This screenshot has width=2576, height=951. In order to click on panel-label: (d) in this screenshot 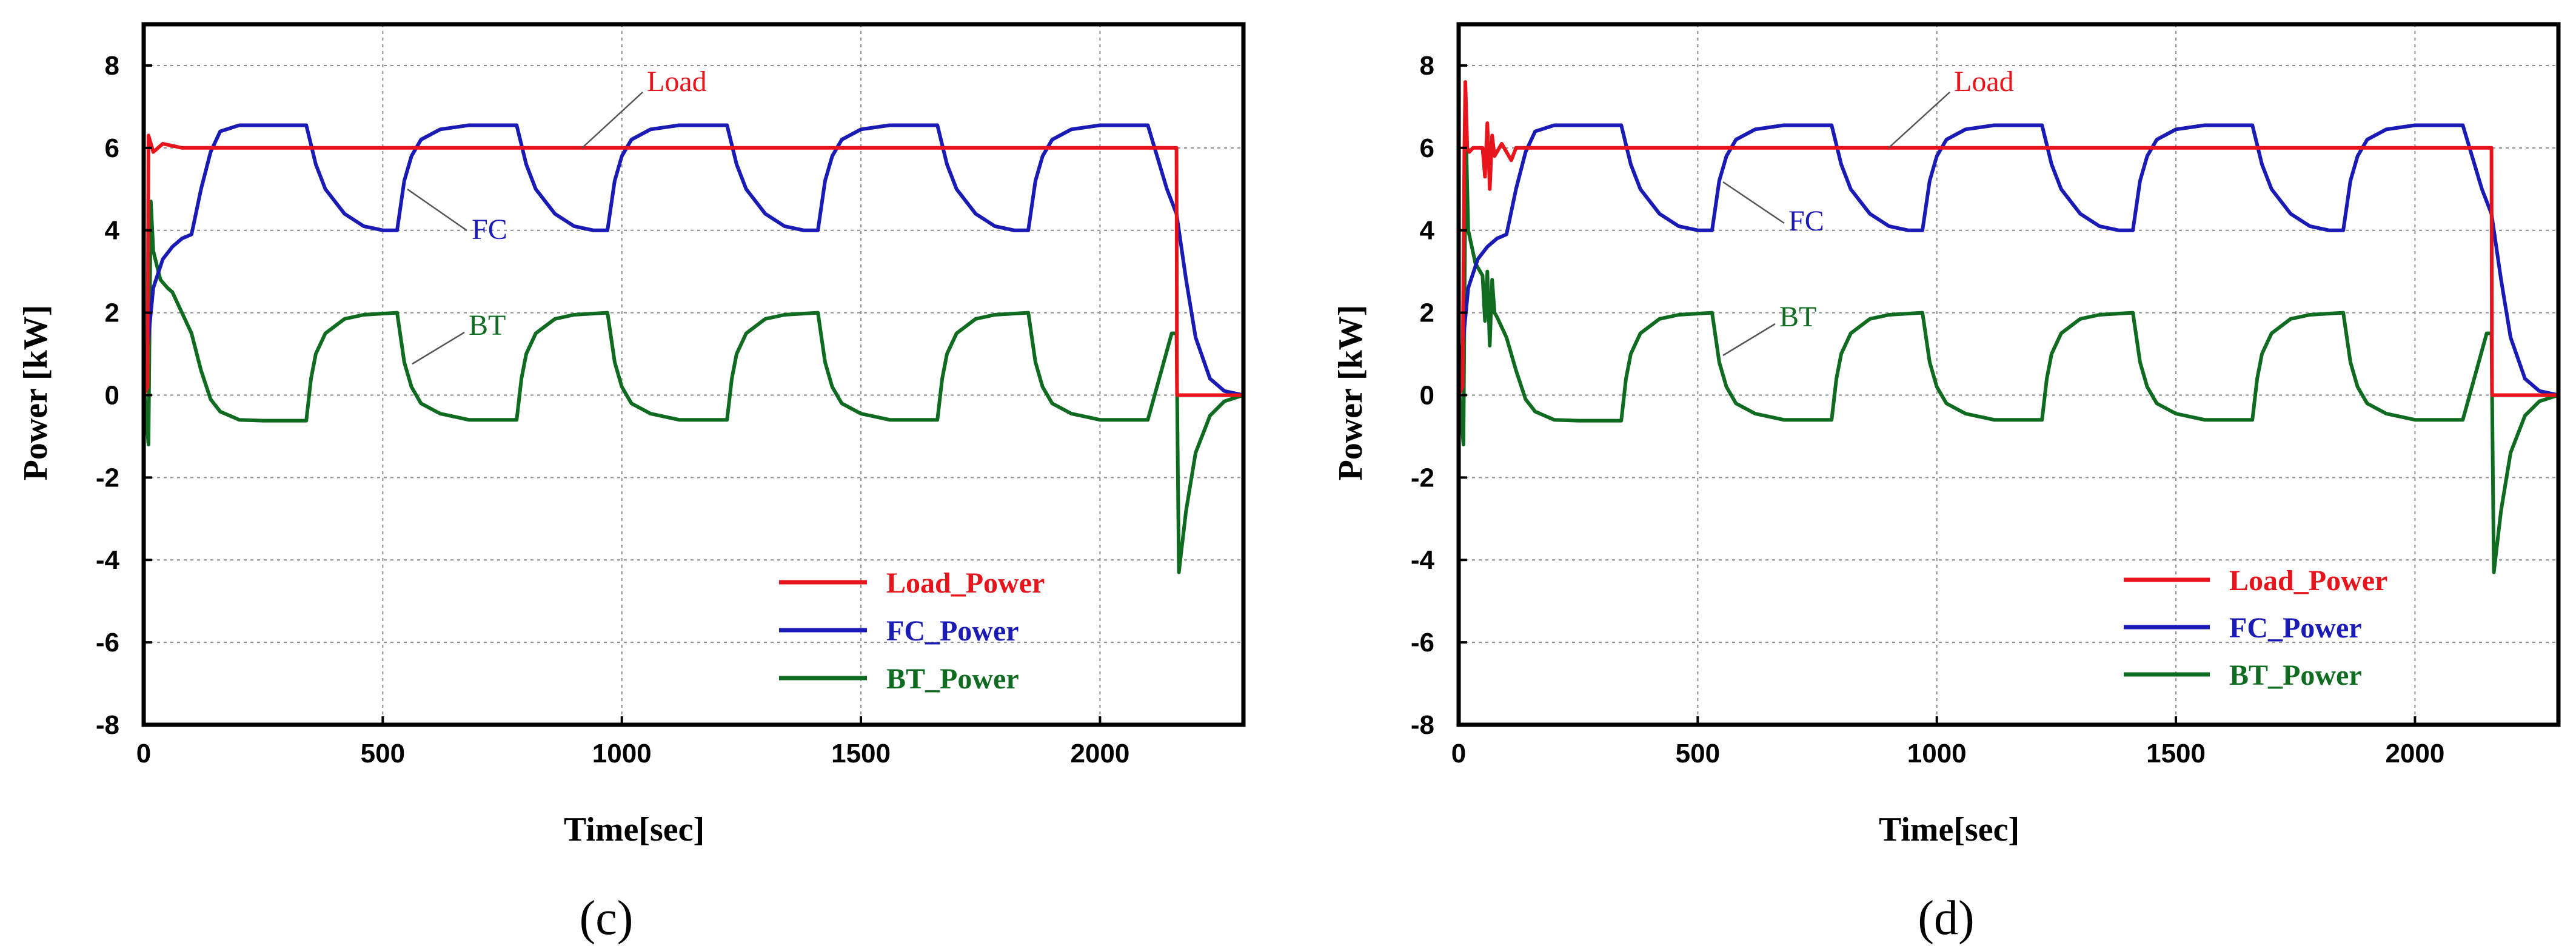, I will do `click(1946, 918)`.